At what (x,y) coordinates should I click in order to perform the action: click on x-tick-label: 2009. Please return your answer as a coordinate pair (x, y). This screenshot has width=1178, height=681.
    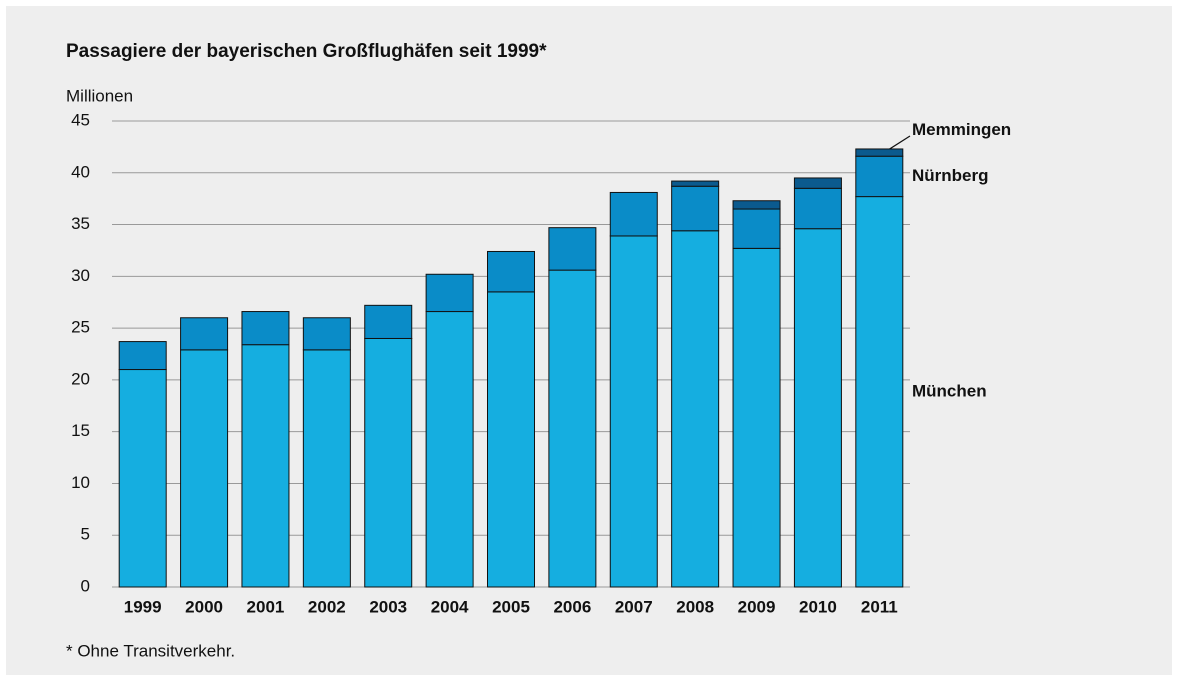
    Looking at the image, I should click on (757, 606).